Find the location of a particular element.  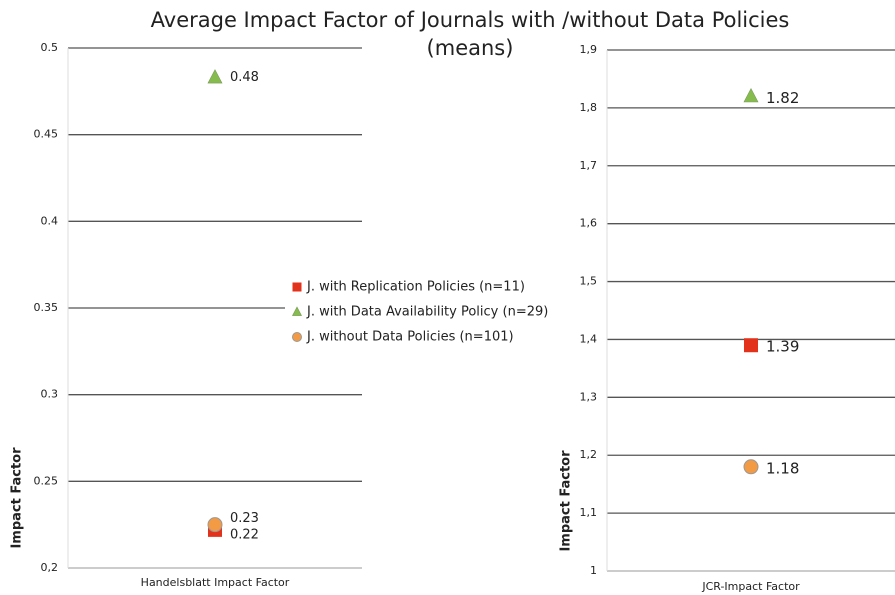

value-label: 1.39 is located at coordinates (782, 347).